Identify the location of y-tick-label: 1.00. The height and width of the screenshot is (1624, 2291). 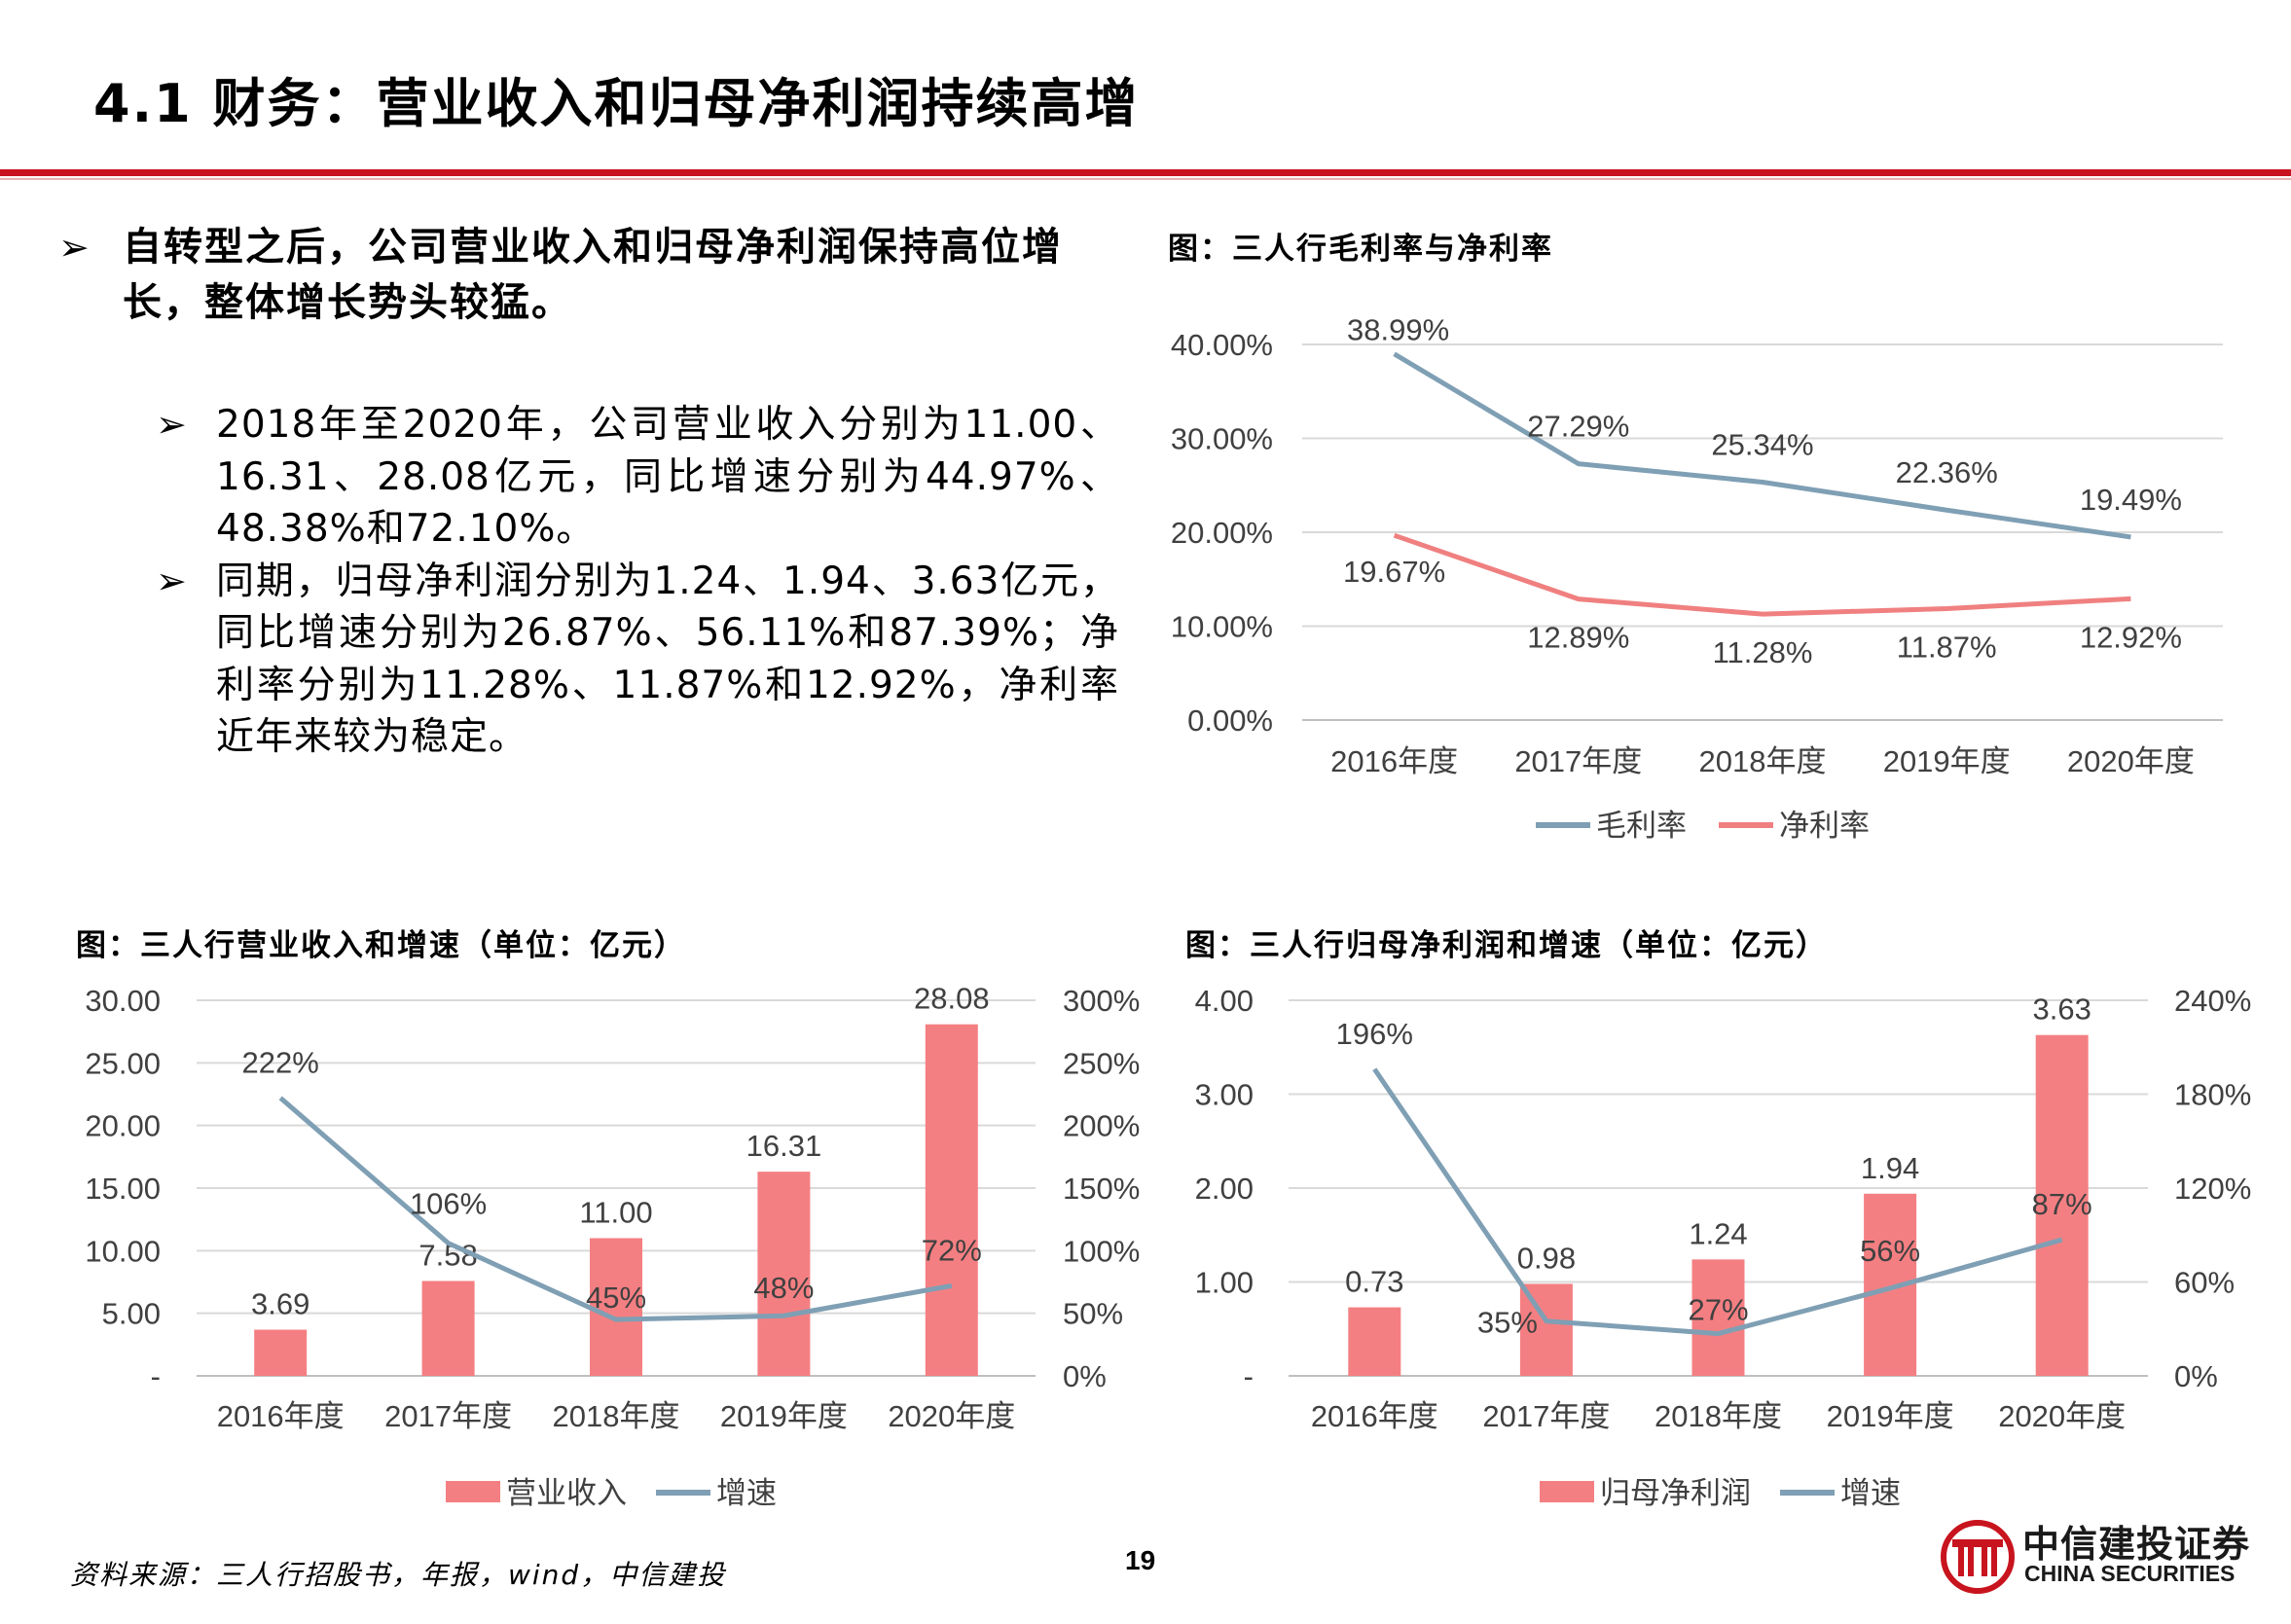
(1224, 1283).